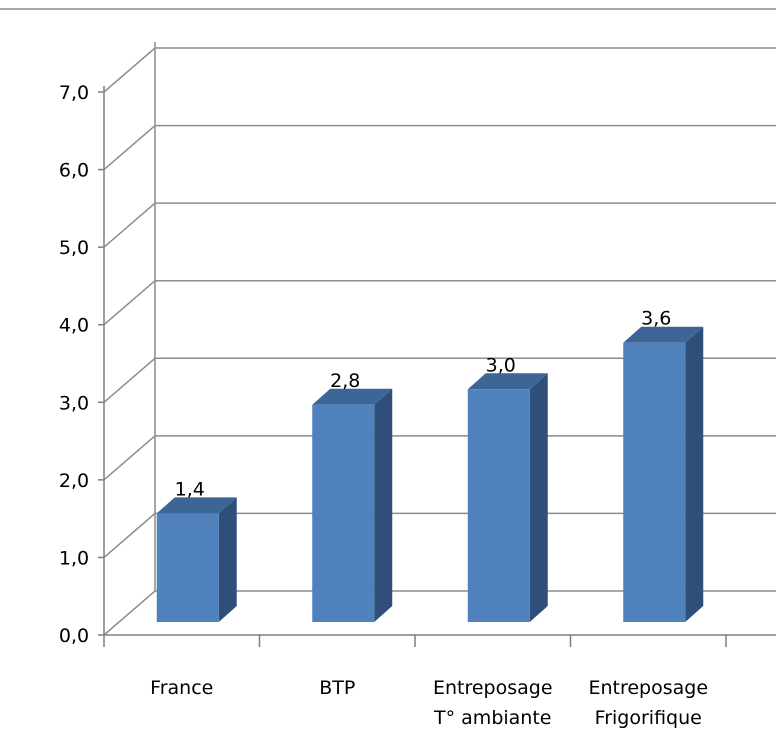  I want to click on y-tick-label: 1,0, so click(74, 558).